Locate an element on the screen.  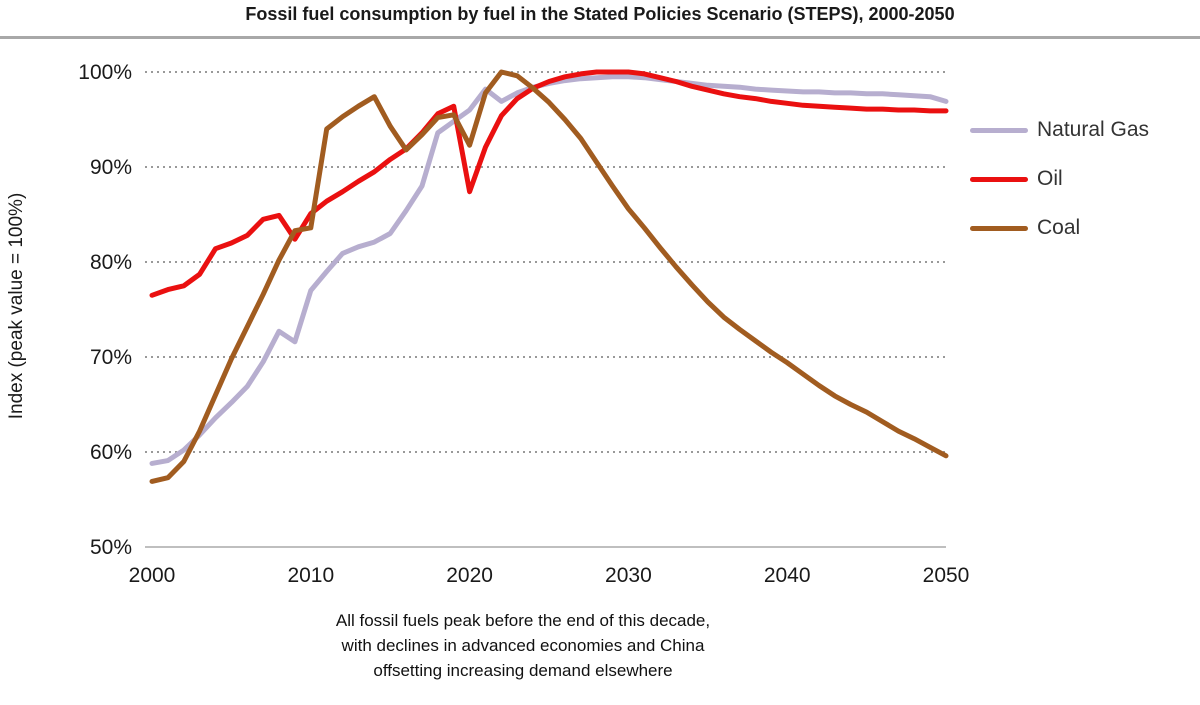
y-tick-label: 80% is located at coordinates (111, 262).